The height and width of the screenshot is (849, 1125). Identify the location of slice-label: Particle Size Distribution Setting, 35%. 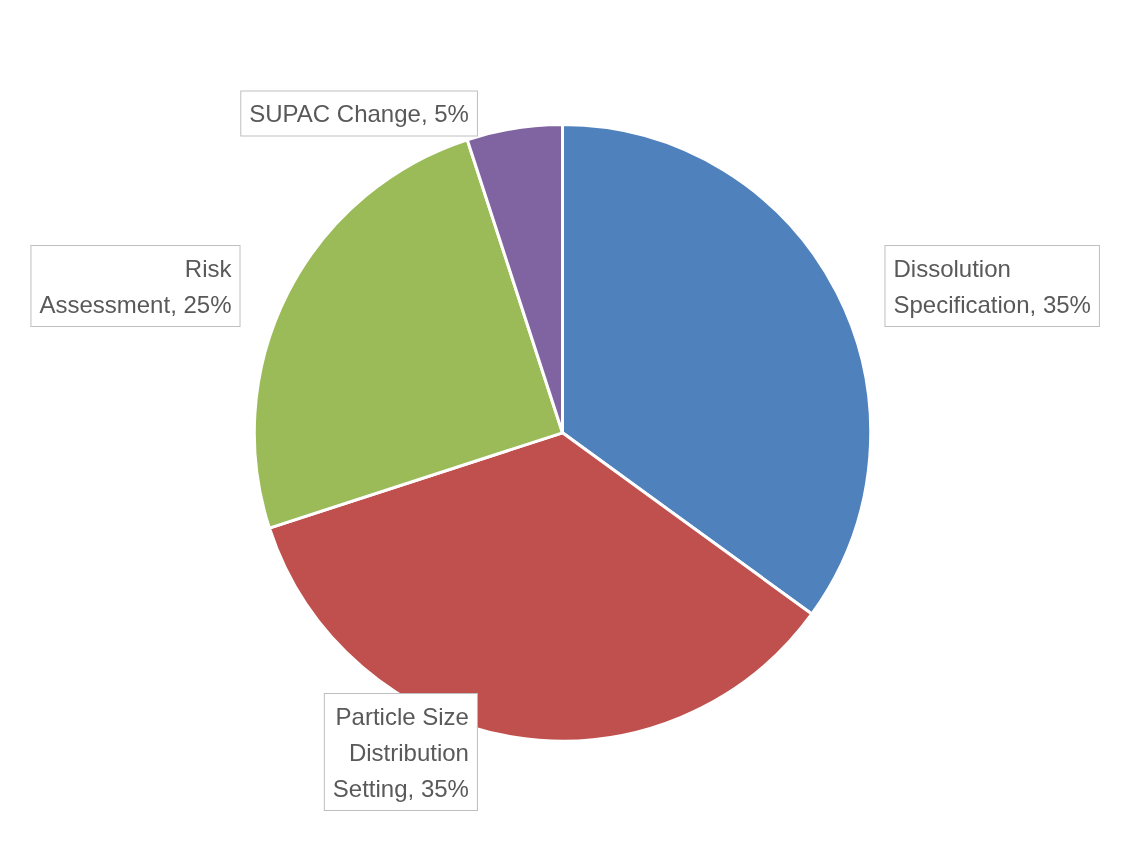
(400, 752).